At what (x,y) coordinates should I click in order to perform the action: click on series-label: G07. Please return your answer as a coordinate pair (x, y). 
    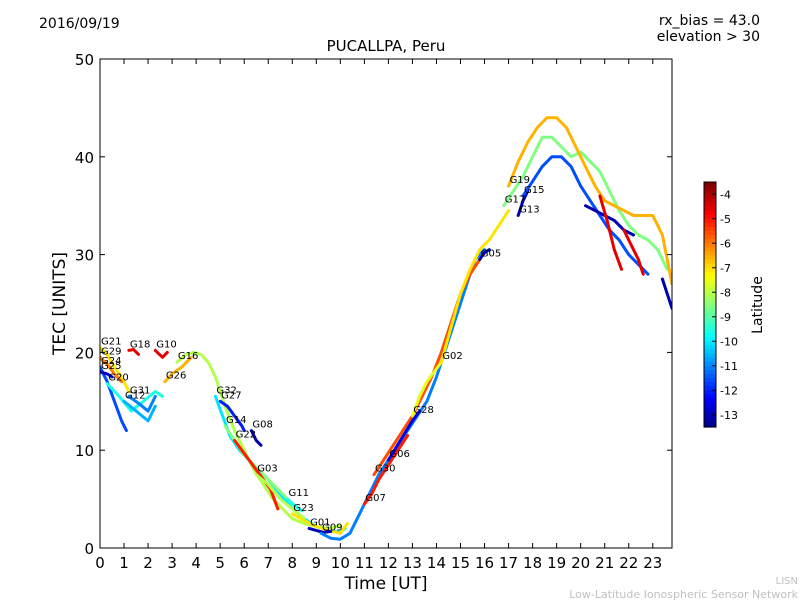
    Looking at the image, I should click on (375, 498).